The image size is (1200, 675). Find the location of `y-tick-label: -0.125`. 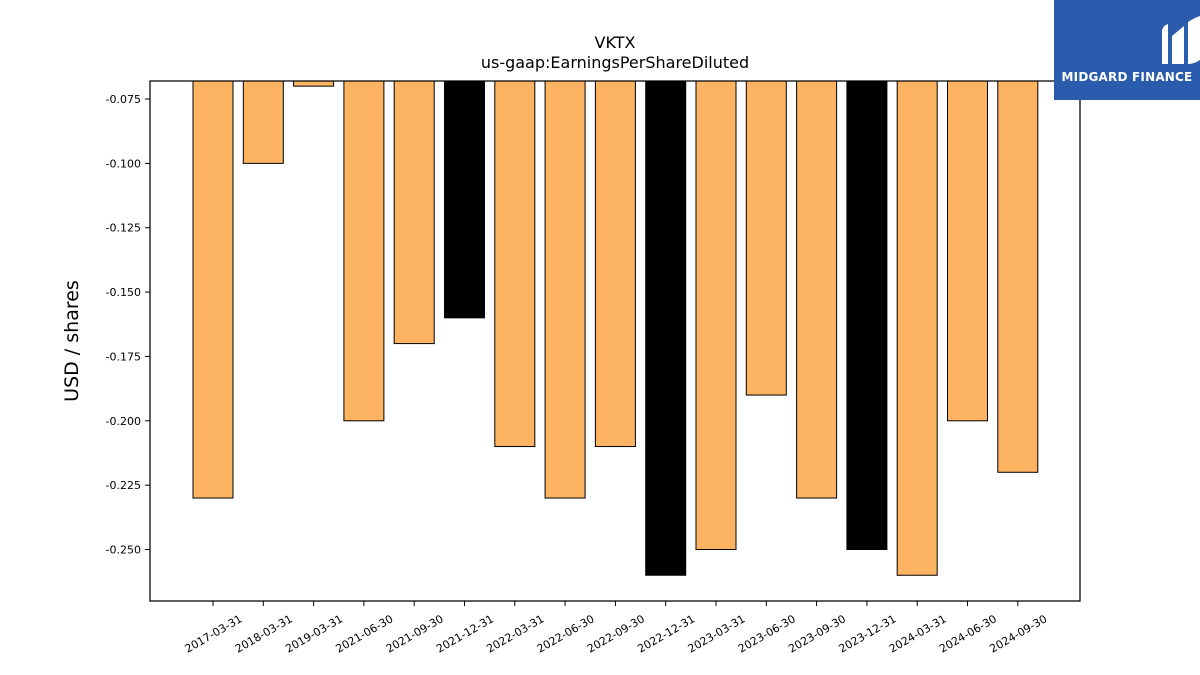

y-tick-label: -0.125 is located at coordinates (123, 228).